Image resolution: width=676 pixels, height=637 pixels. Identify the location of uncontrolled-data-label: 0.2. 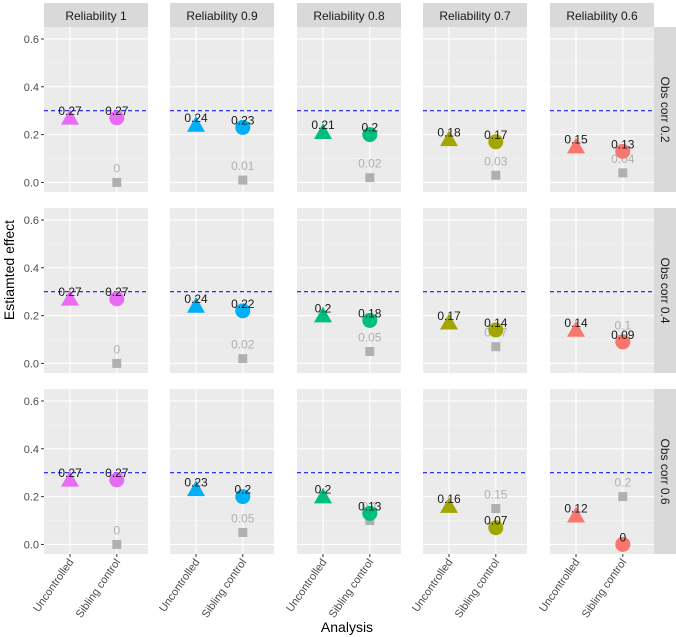
(323, 309).